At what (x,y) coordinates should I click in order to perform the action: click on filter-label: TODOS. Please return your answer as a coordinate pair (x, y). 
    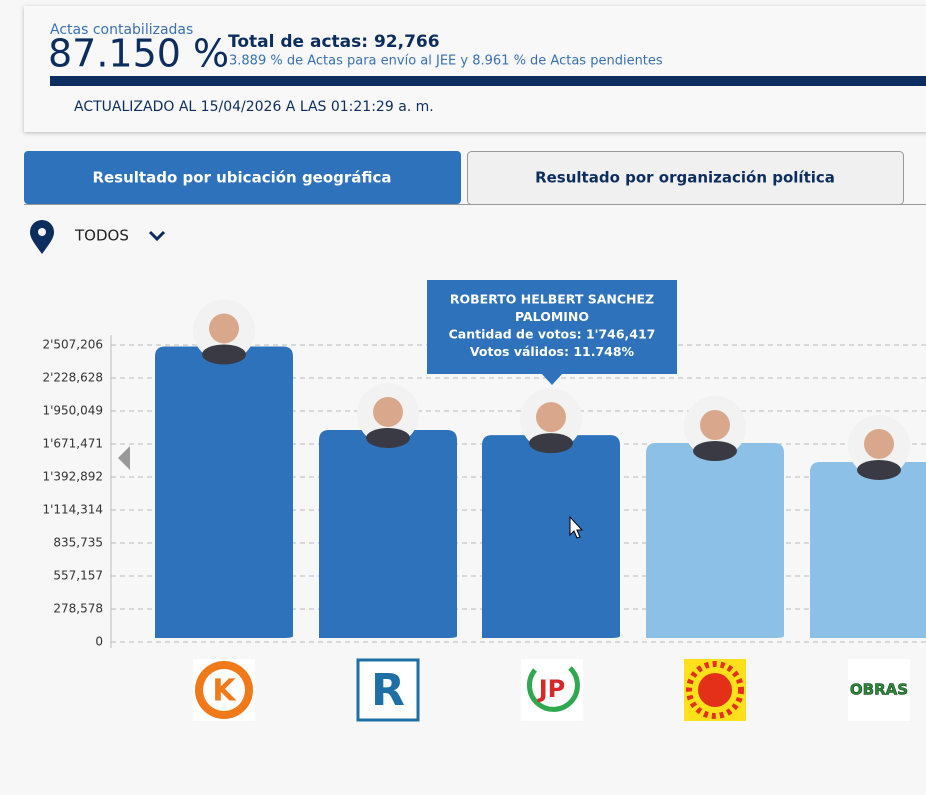
    Looking at the image, I should click on (101, 236).